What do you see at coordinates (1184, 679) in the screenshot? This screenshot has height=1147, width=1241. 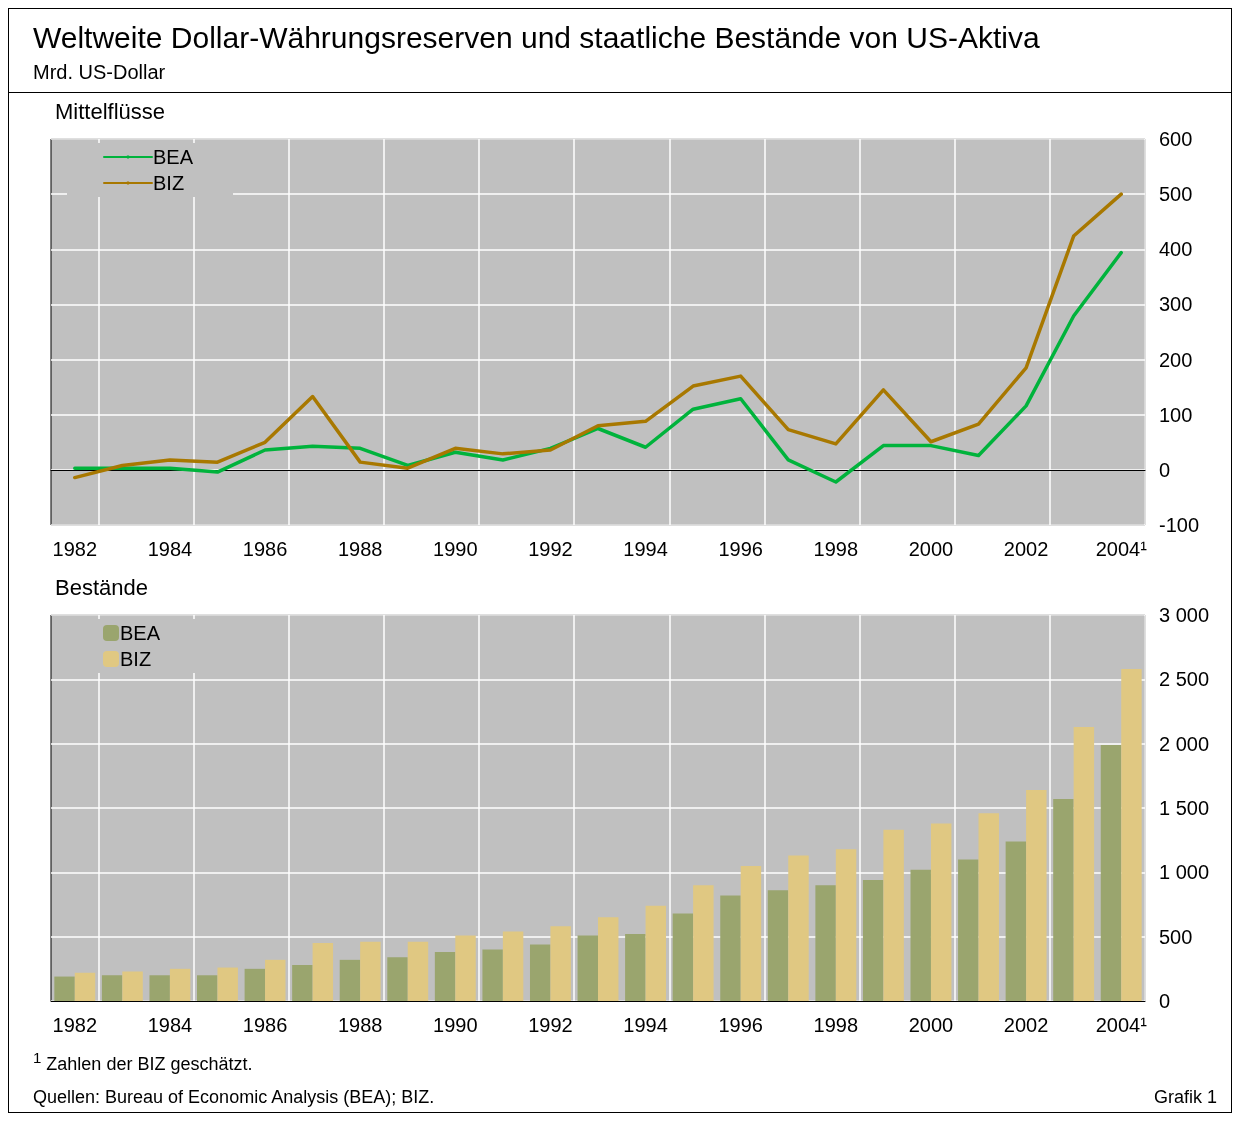 I see `y-tick-label: 2 500` at bounding box center [1184, 679].